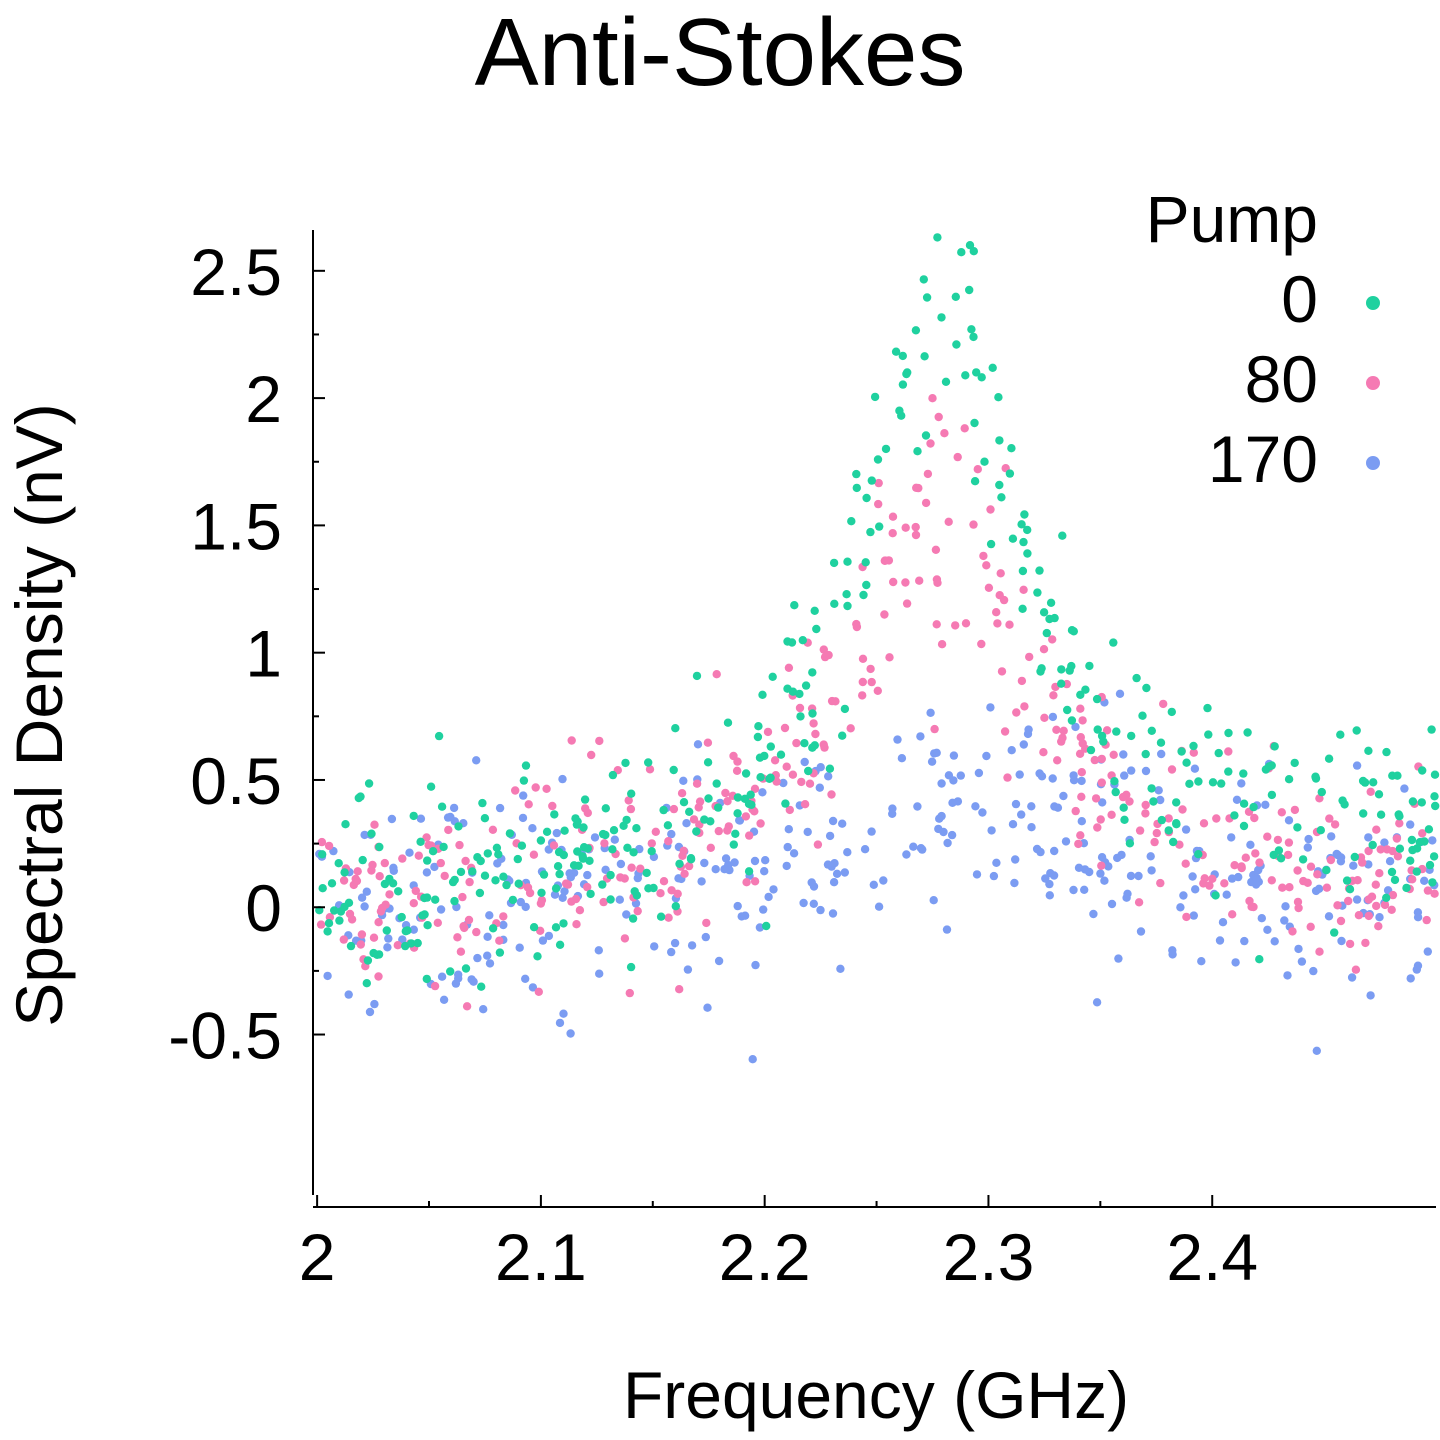 Image resolution: width=1440 pixels, height=1440 pixels. I want to click on y-tick-label: -0.5, so click(225, 1036).